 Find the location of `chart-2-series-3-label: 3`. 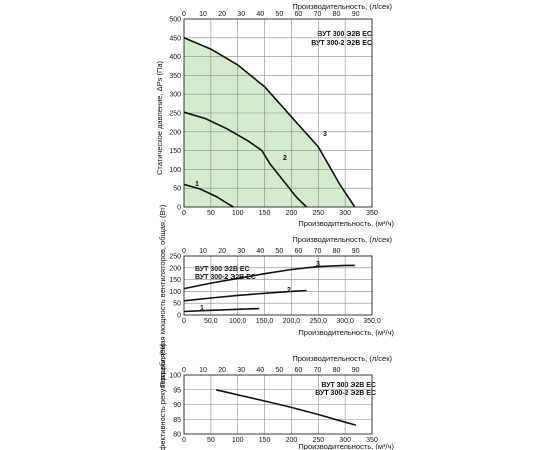

chart-2-series-3-label: 3 is located at coordinates (318, 264).